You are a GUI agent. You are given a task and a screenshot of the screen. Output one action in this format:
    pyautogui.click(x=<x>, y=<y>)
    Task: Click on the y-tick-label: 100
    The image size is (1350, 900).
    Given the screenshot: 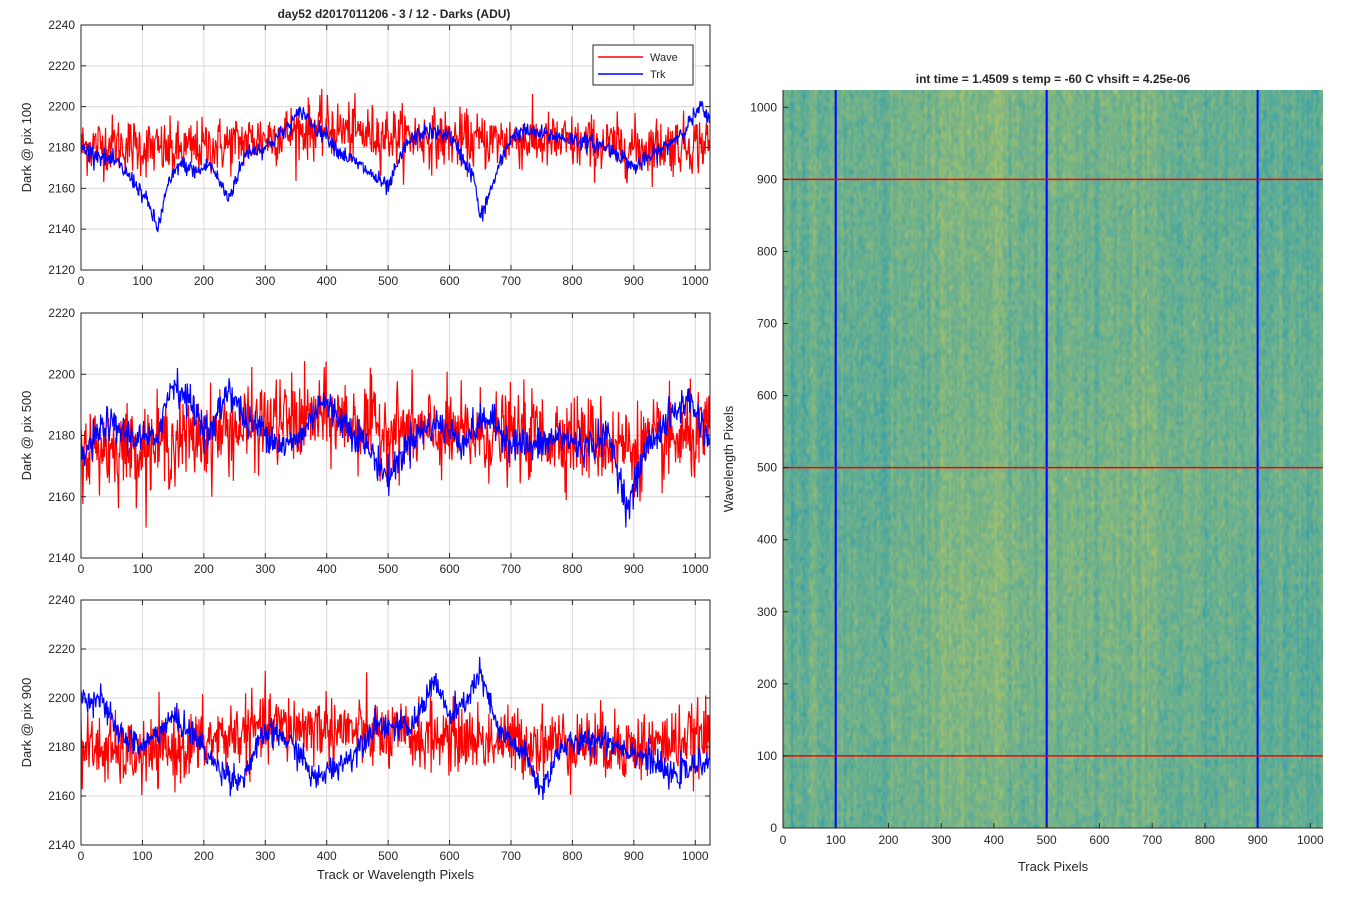 What is the action you would take?
    pyautogui.click(x=767, y=756)
    